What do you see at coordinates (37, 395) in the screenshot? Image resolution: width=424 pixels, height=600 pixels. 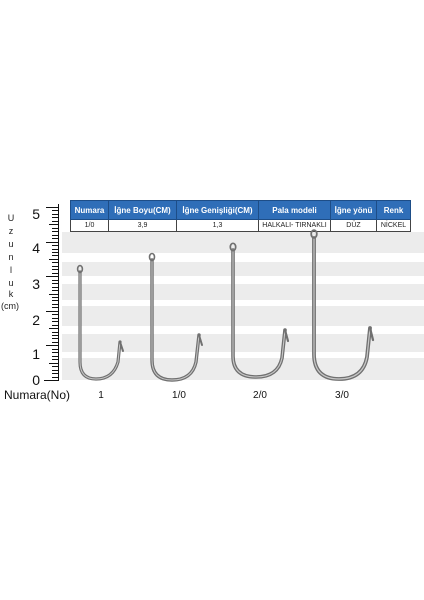 I see `x-axis-title: Numara(No)` at bounding box center [37, 395].